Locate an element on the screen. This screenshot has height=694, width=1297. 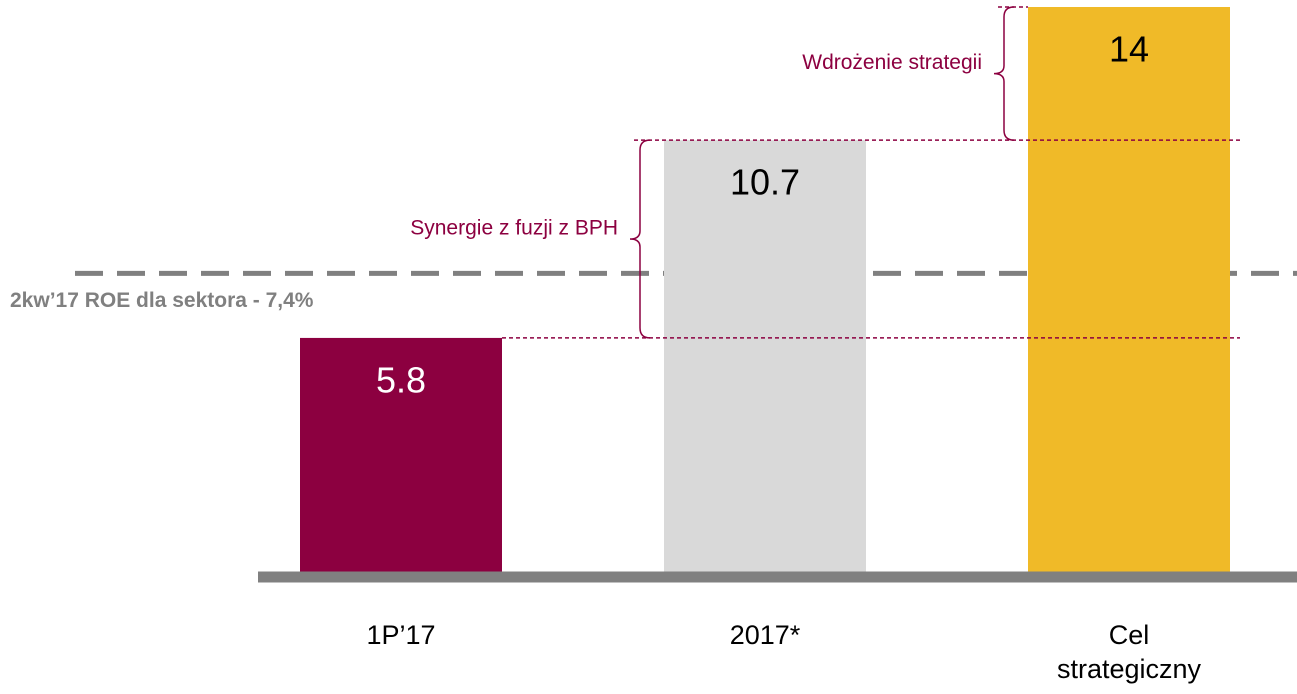
reference-label: 2kw’17 ROE dla sektora - 7,4% is located at coordinates (162, 300).